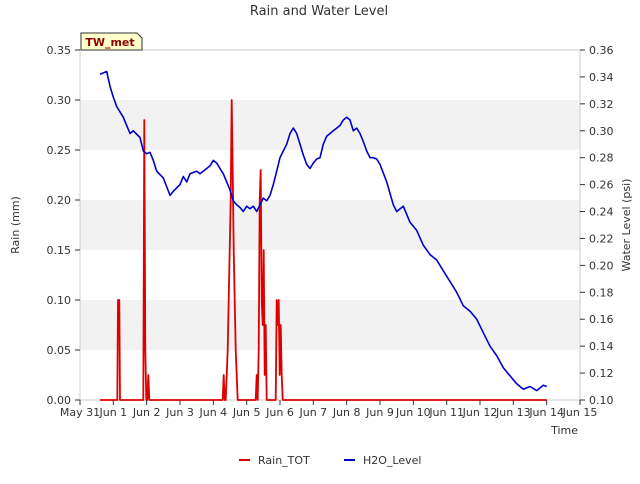  Describe the element at coordinates (601, 238) in the screenshot. I see `y-right-tick-label: 0.22` at that location.